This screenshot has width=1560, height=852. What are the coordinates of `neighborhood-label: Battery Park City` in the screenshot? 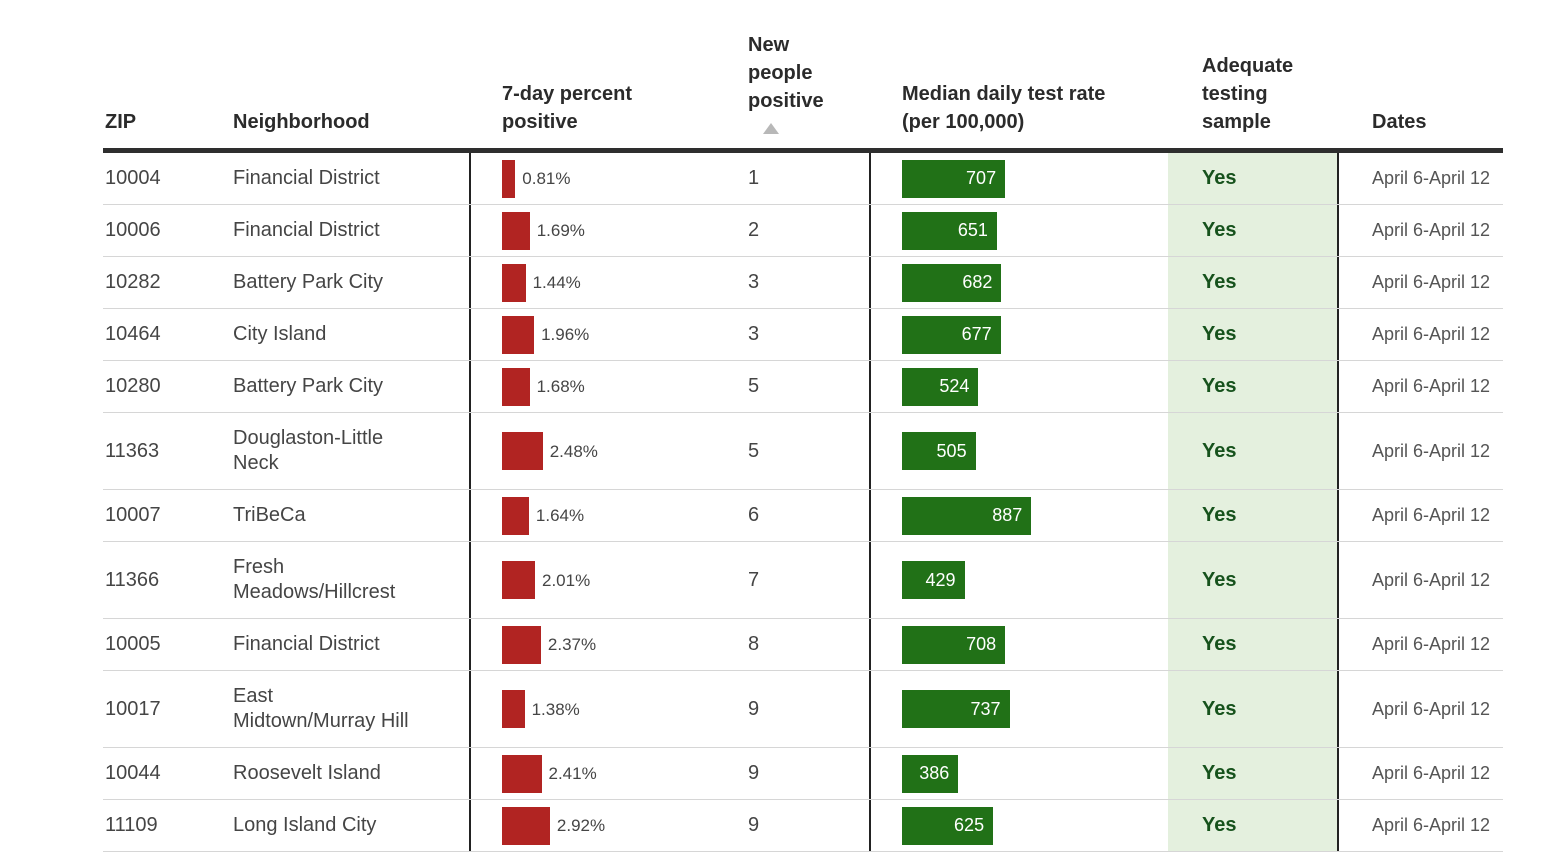 It's located at (308, 386).